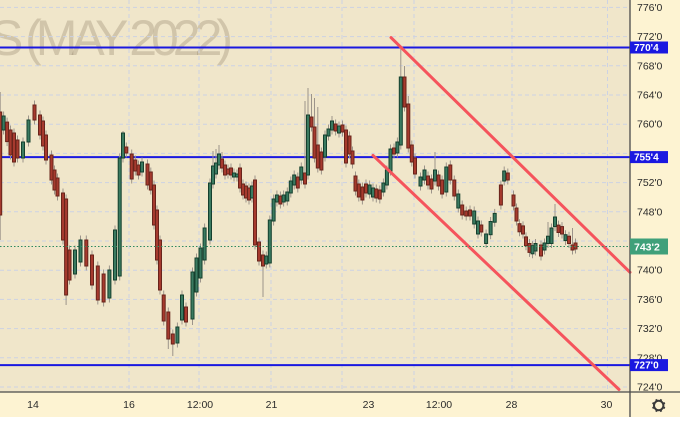 The width and height of the screenshot is (680, 422). Describe the element at coordinates (650, 388) in the screenshot. I see `svg-text: 724'0` at that location.